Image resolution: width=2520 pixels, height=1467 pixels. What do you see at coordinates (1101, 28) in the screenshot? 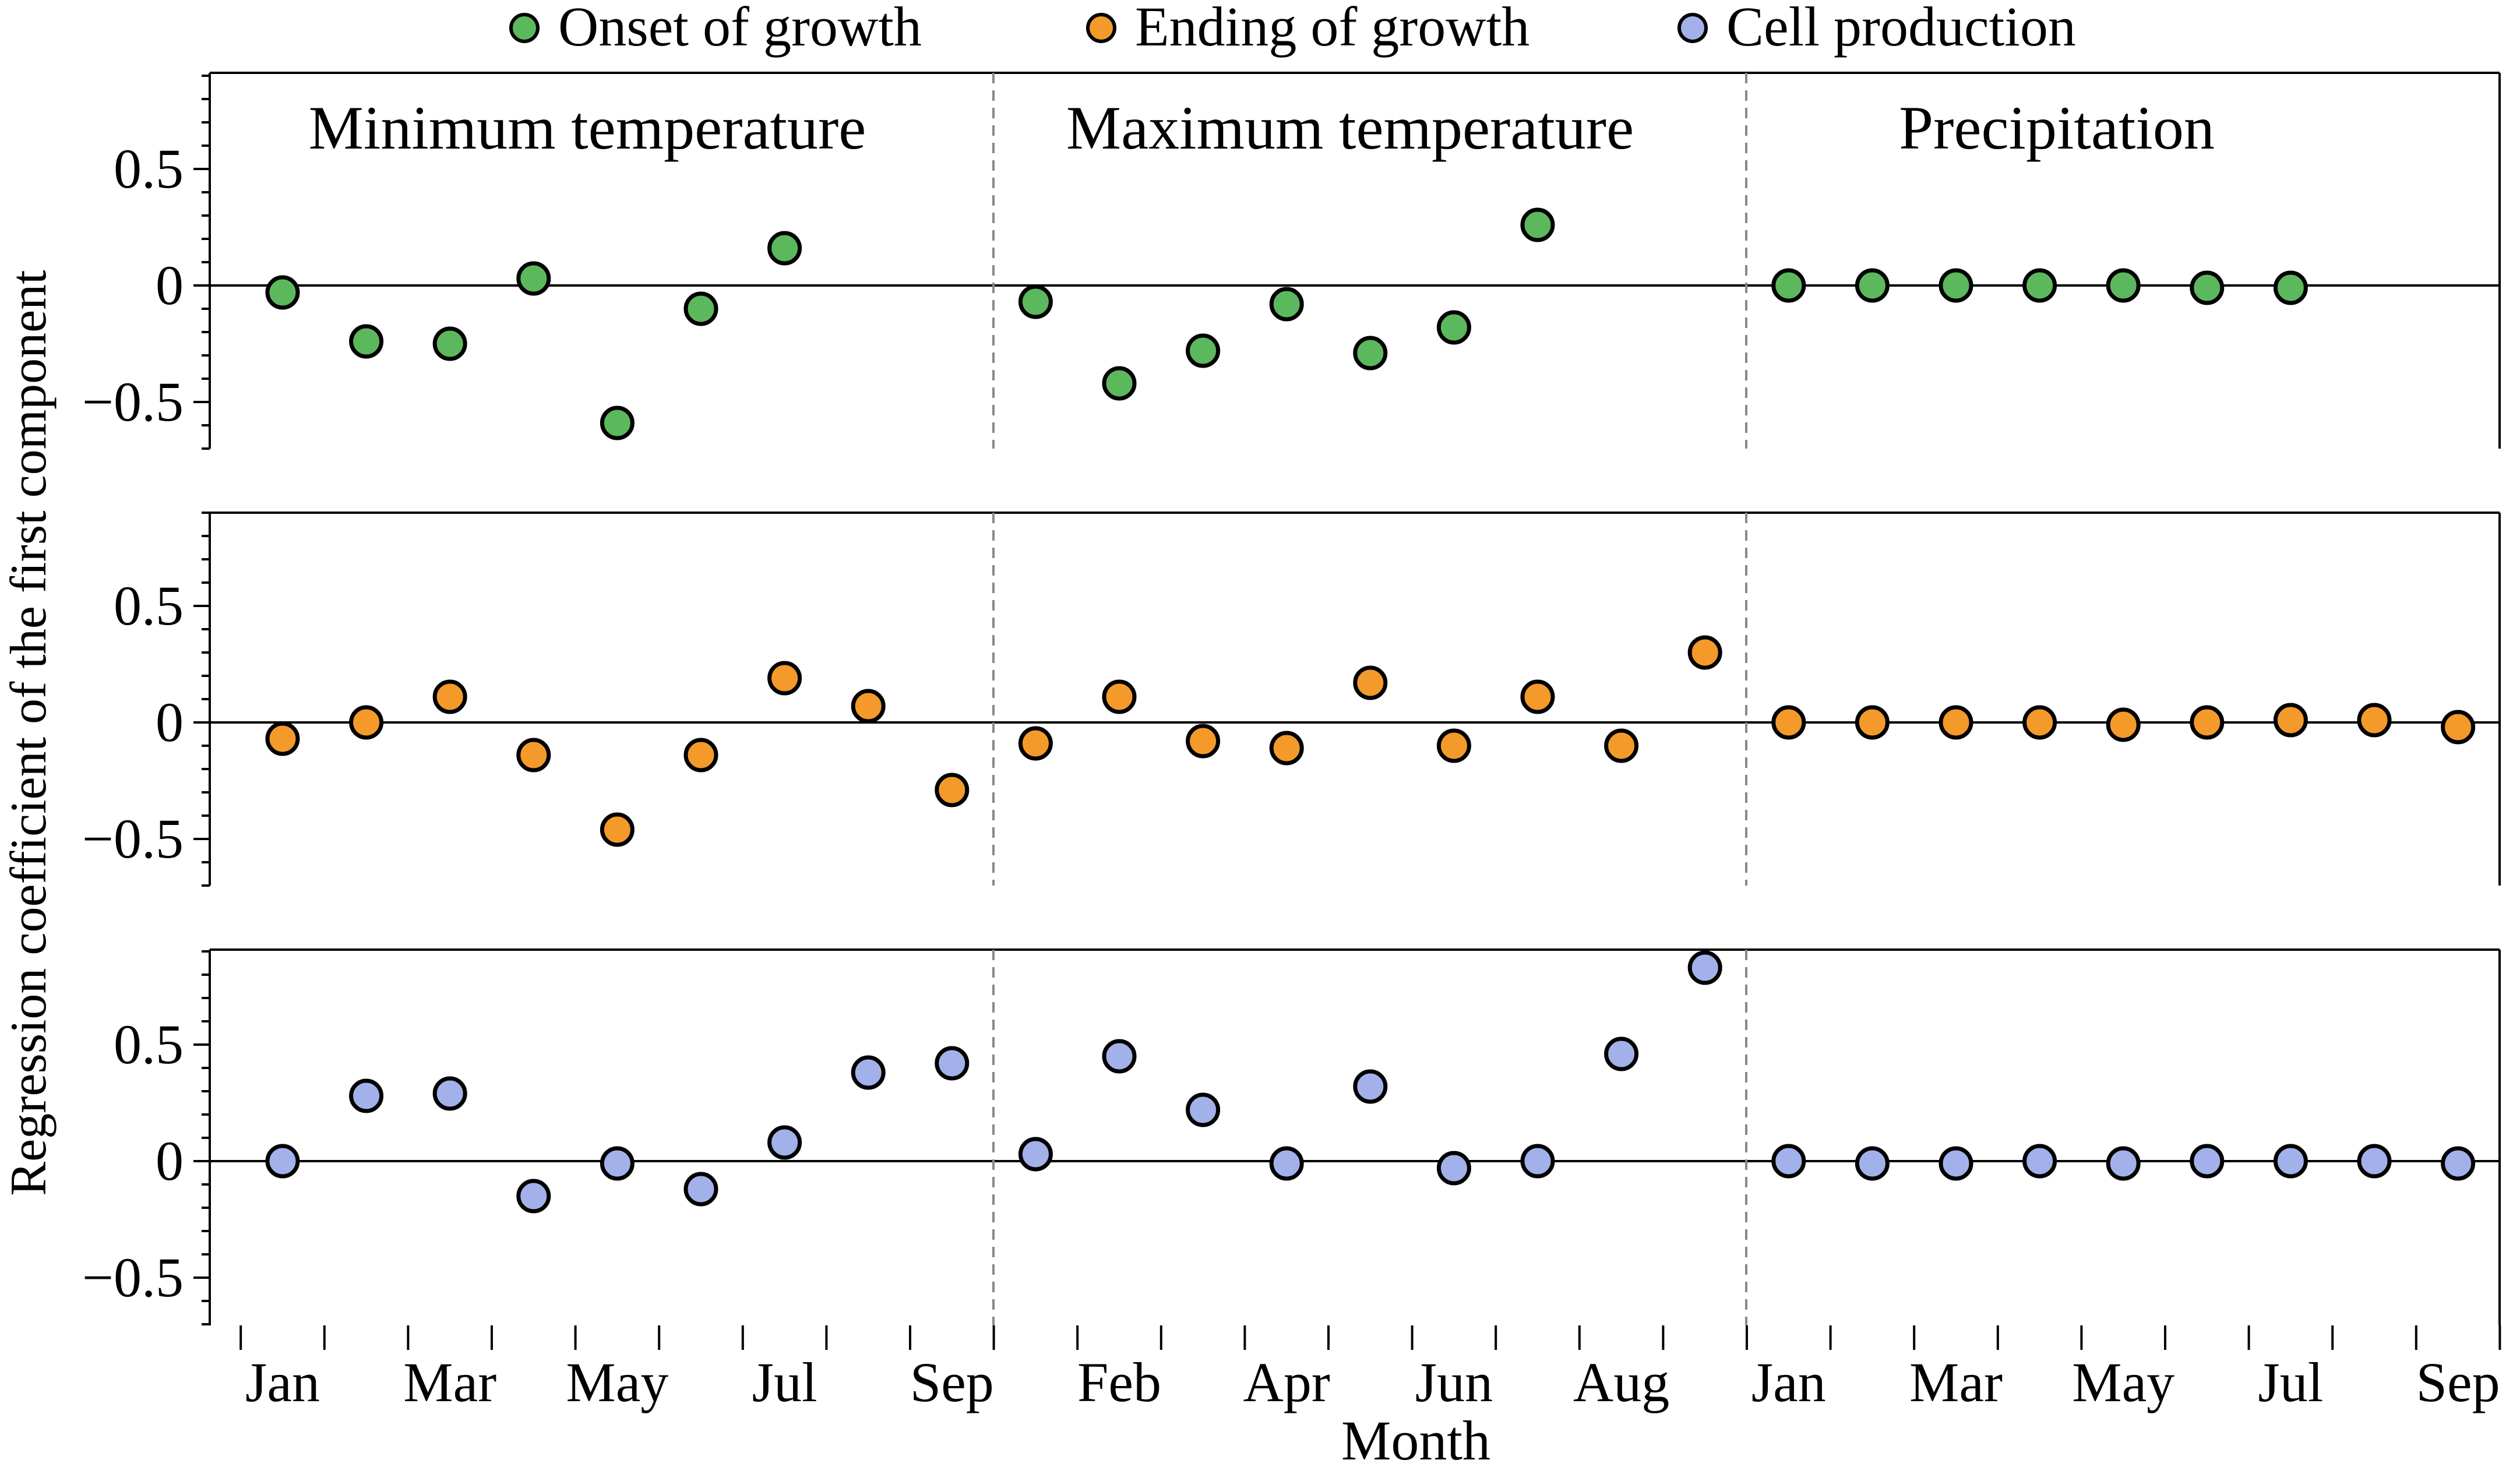
I see `legend-marker-ending-of-growth` at bounding box center [1101, 28].